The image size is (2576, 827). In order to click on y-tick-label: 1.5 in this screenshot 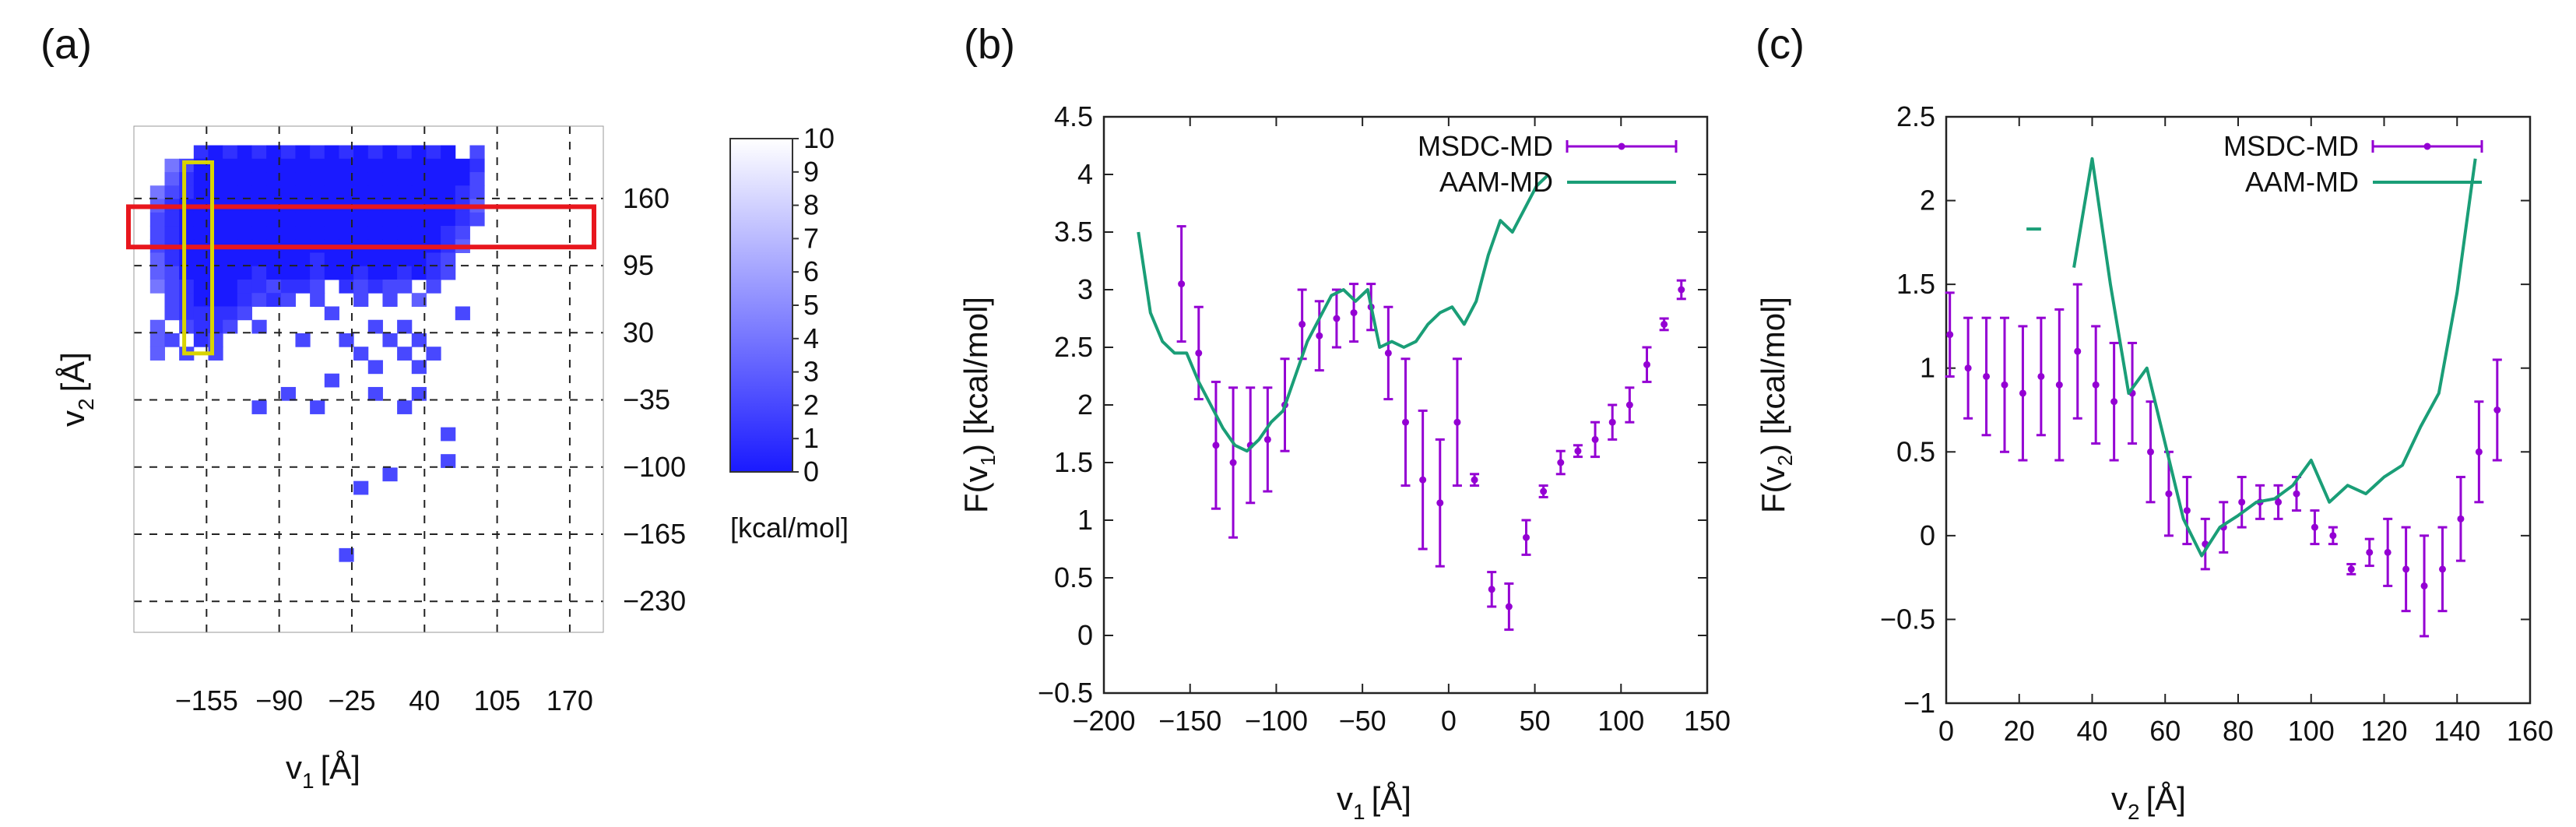, I will do `click(1074, 462)`.